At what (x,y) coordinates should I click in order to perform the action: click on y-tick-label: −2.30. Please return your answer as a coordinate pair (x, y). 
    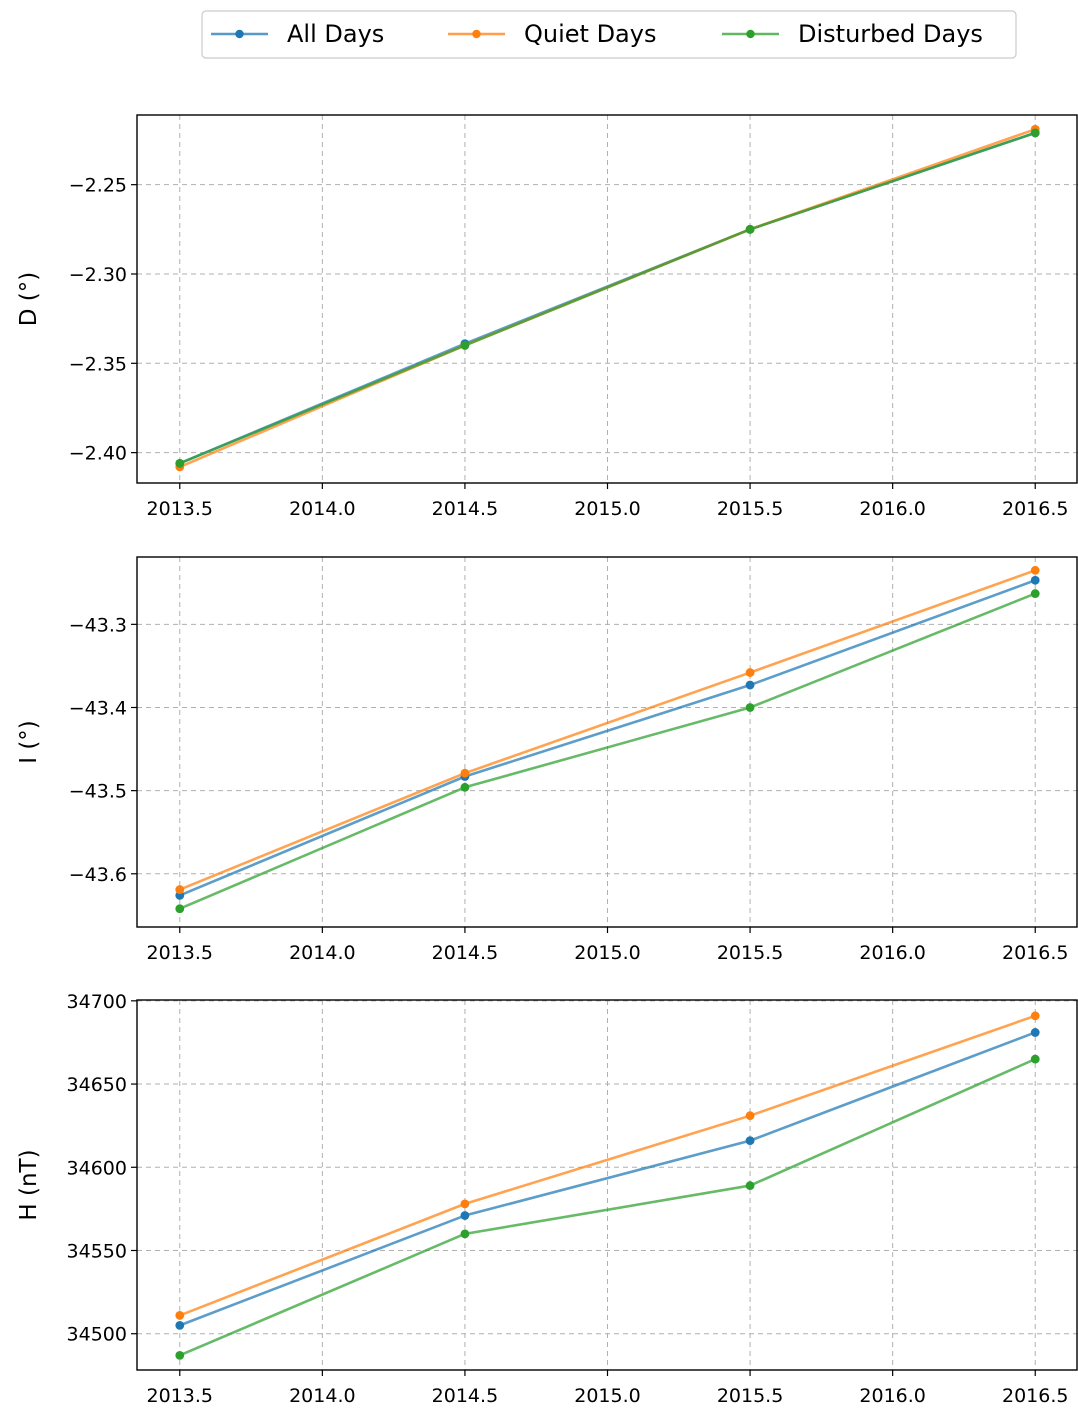
    Looking at the image, I should click on (98, 275).